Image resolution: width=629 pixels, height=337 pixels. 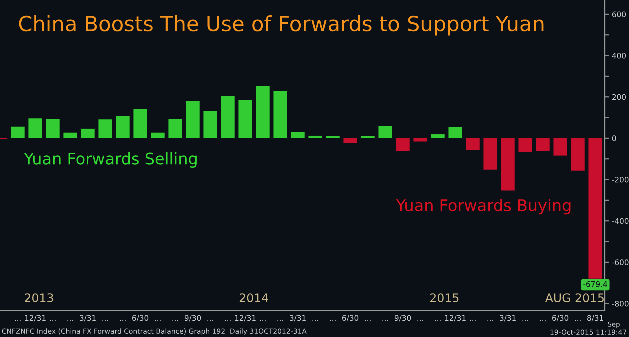 I want to click on annotation: Yuan Forwards Buying, so click(x=483, y=207).